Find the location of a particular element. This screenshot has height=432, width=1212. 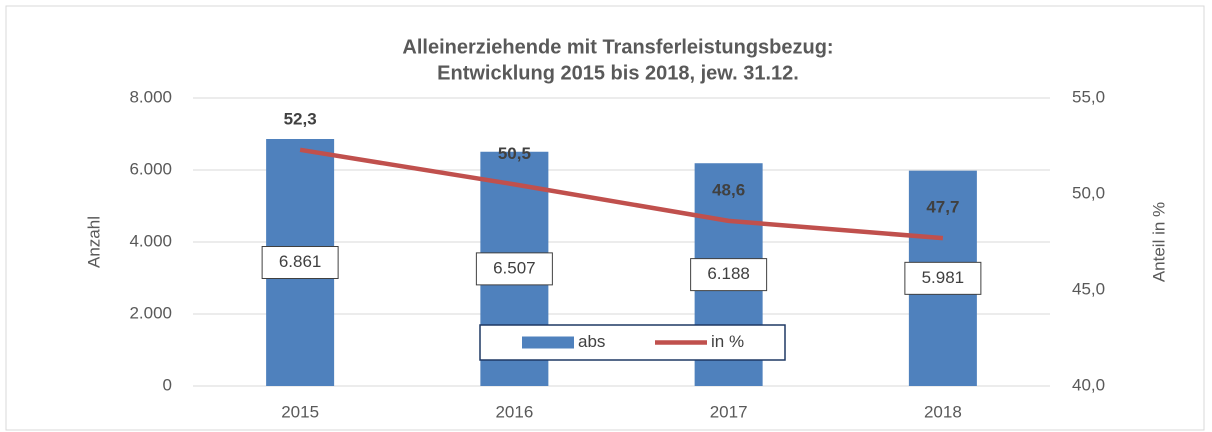

data-label: 6.188 is located at coordinates (728, 273).